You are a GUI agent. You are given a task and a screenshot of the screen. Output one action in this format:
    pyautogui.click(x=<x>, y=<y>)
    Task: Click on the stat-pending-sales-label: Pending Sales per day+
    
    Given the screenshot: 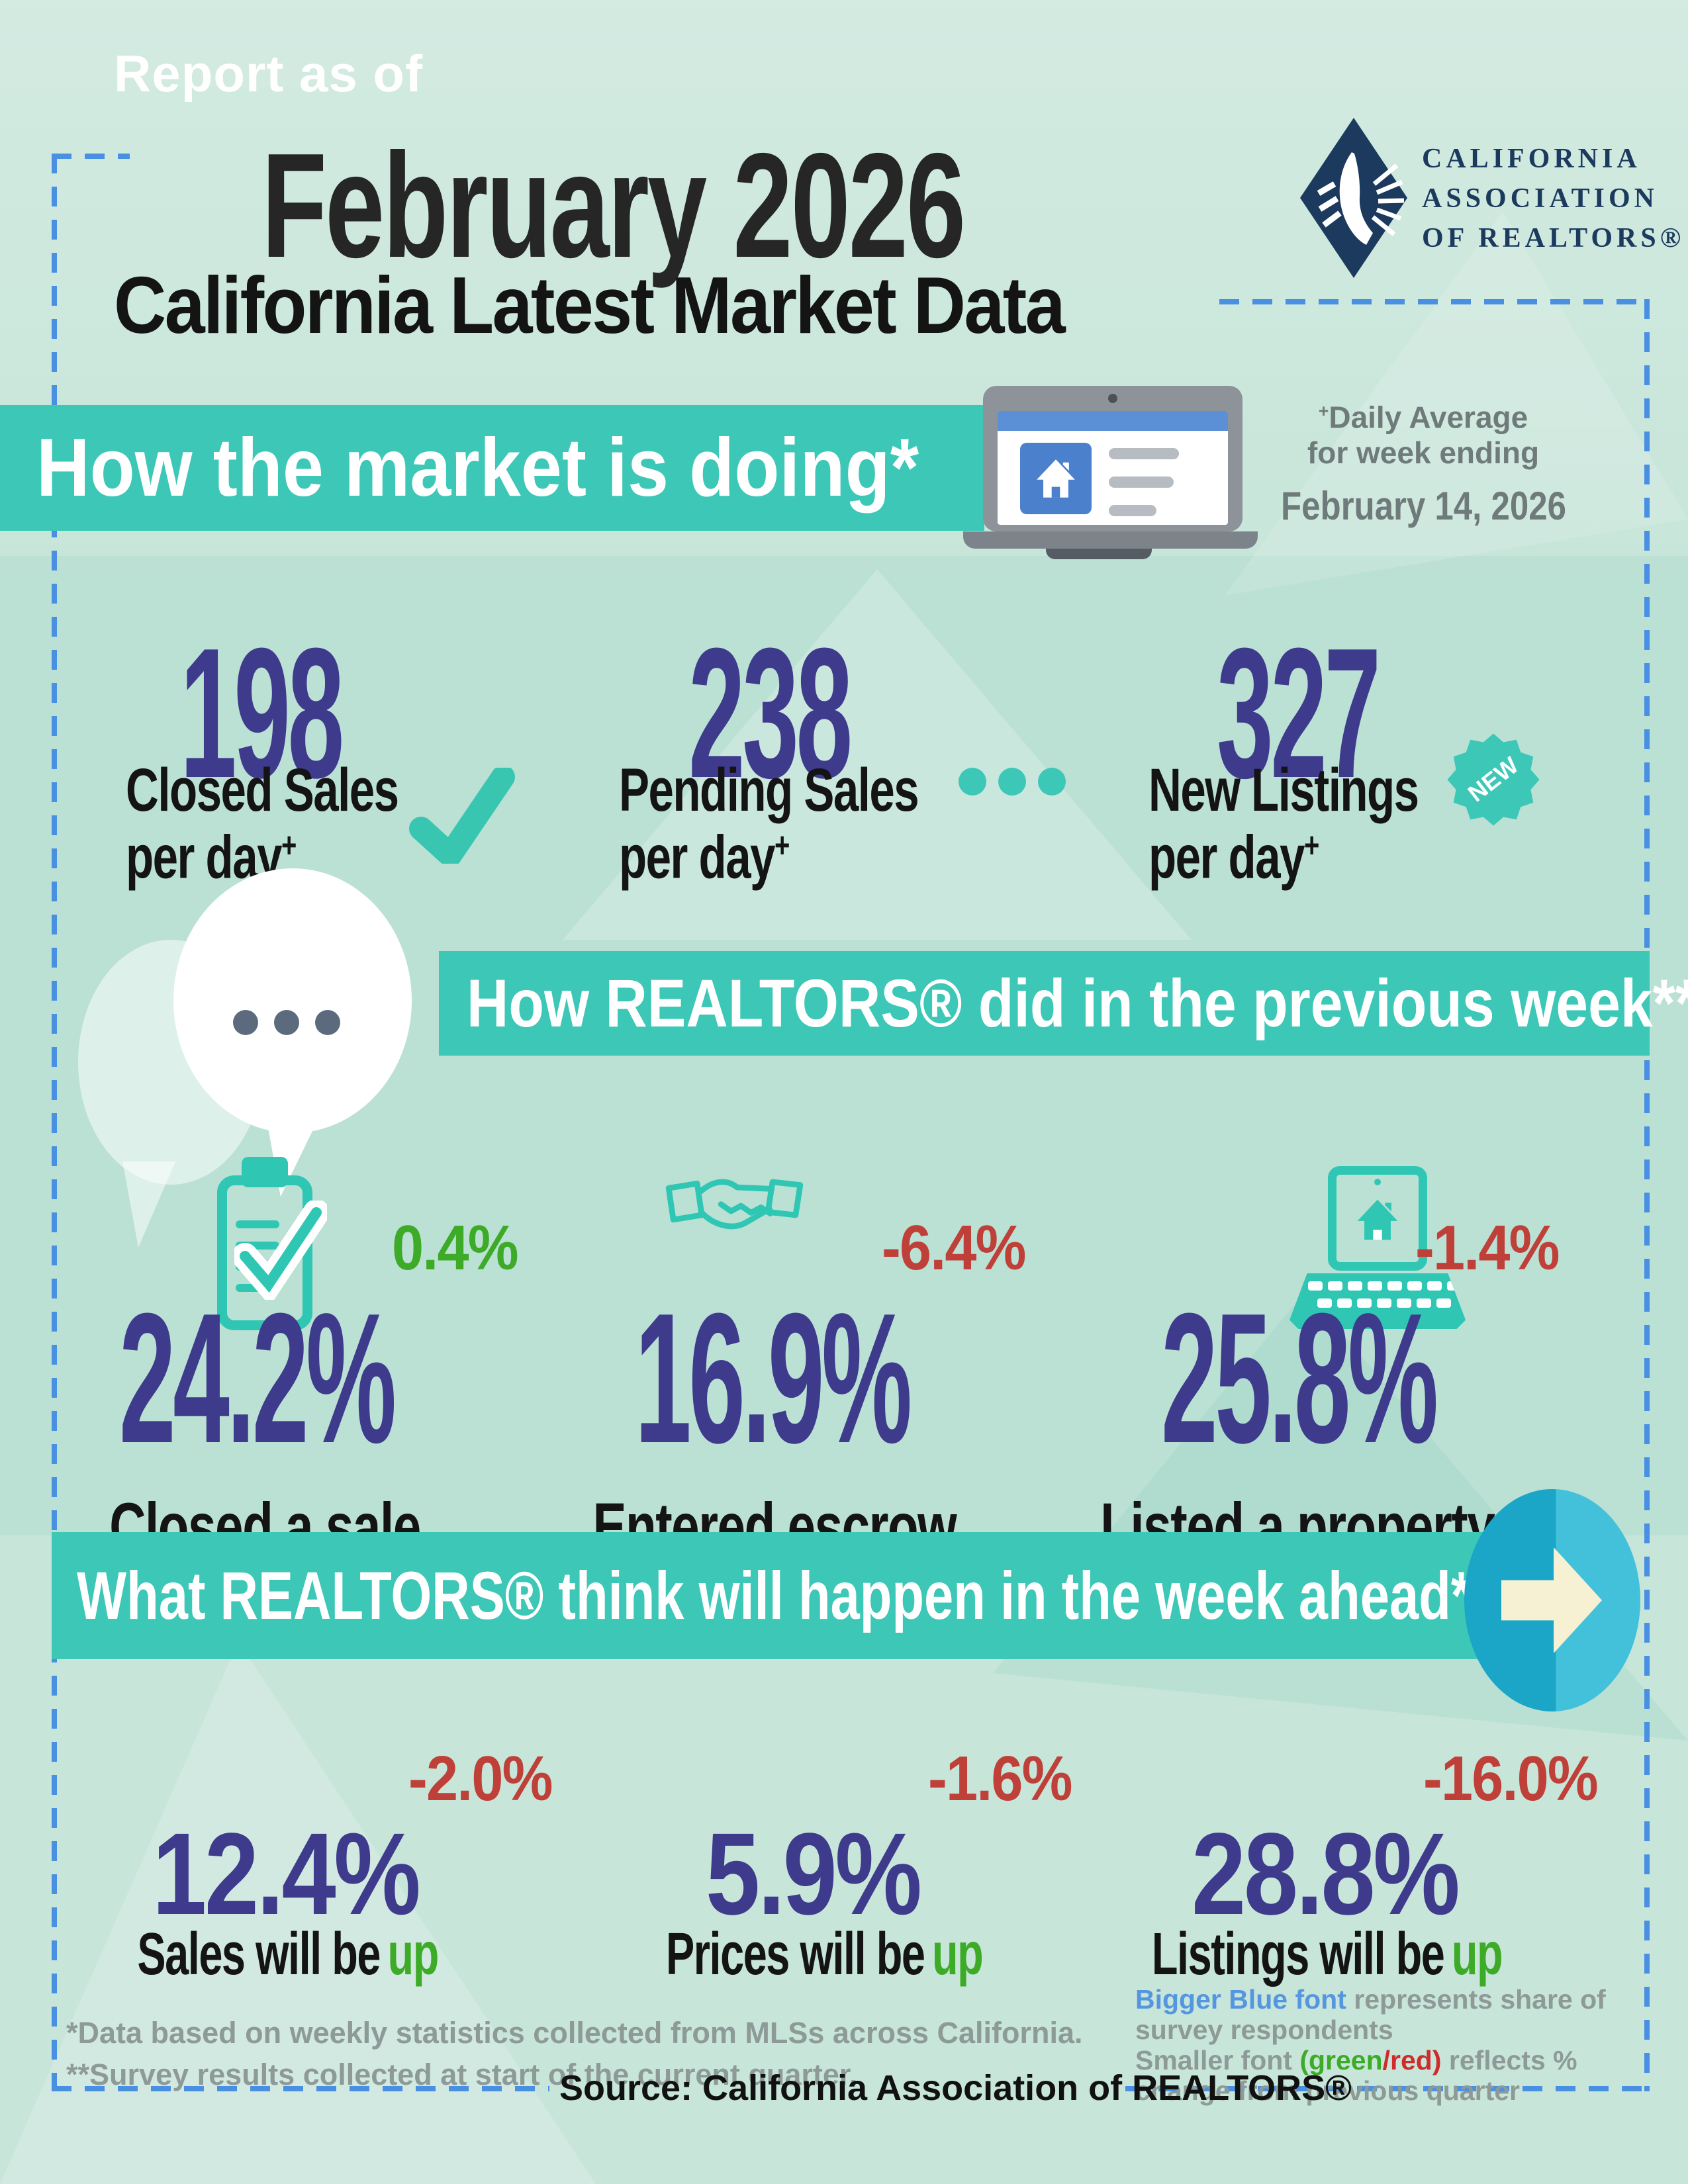 What is the action you would take?
    pyautogui.click(x=769, y=823)
    